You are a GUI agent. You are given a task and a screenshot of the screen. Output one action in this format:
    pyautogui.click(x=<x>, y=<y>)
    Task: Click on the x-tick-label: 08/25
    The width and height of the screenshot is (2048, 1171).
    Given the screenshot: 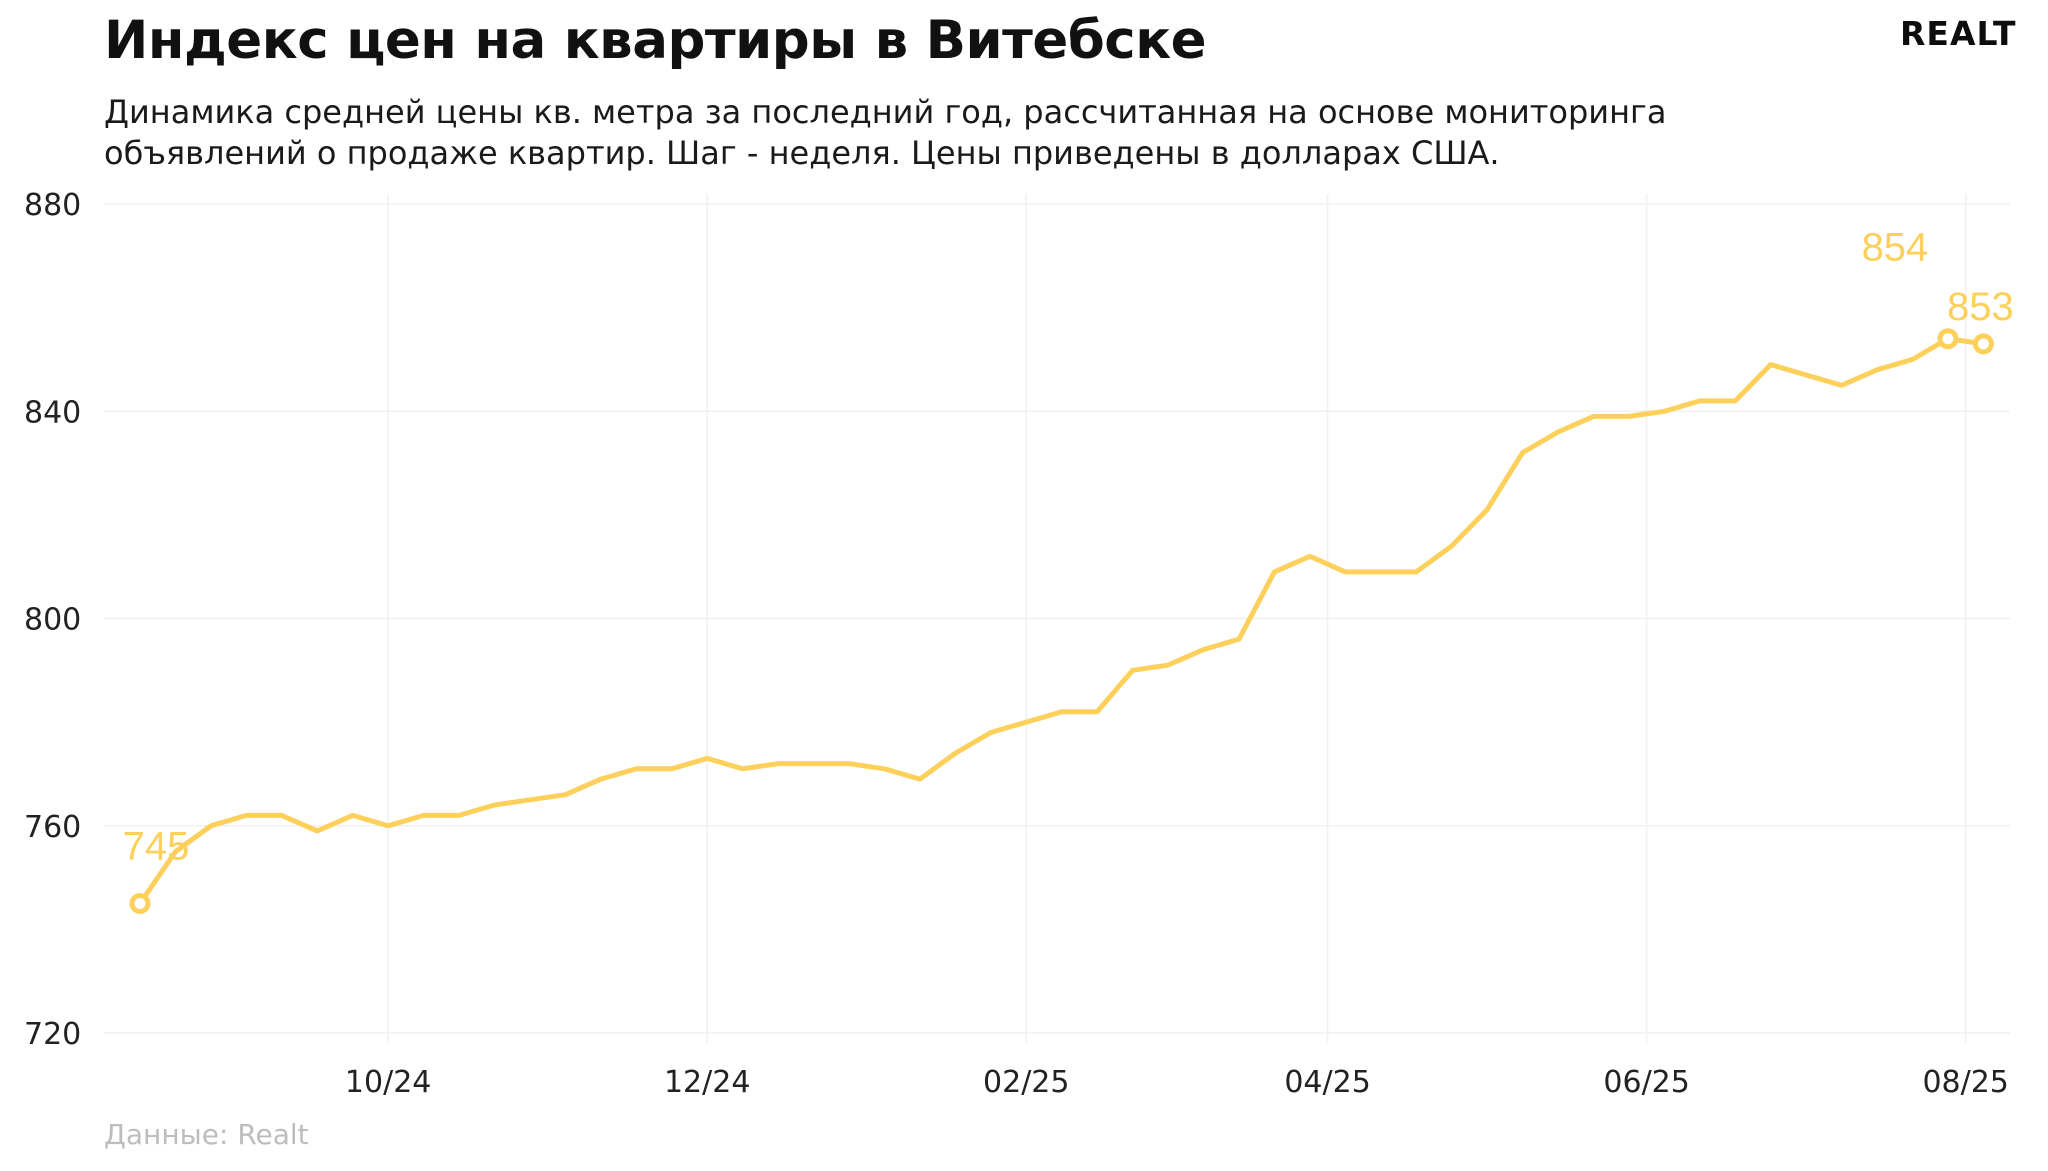 What is the action you would take?
    pyautogui.click(x=1965, y=1082)
    